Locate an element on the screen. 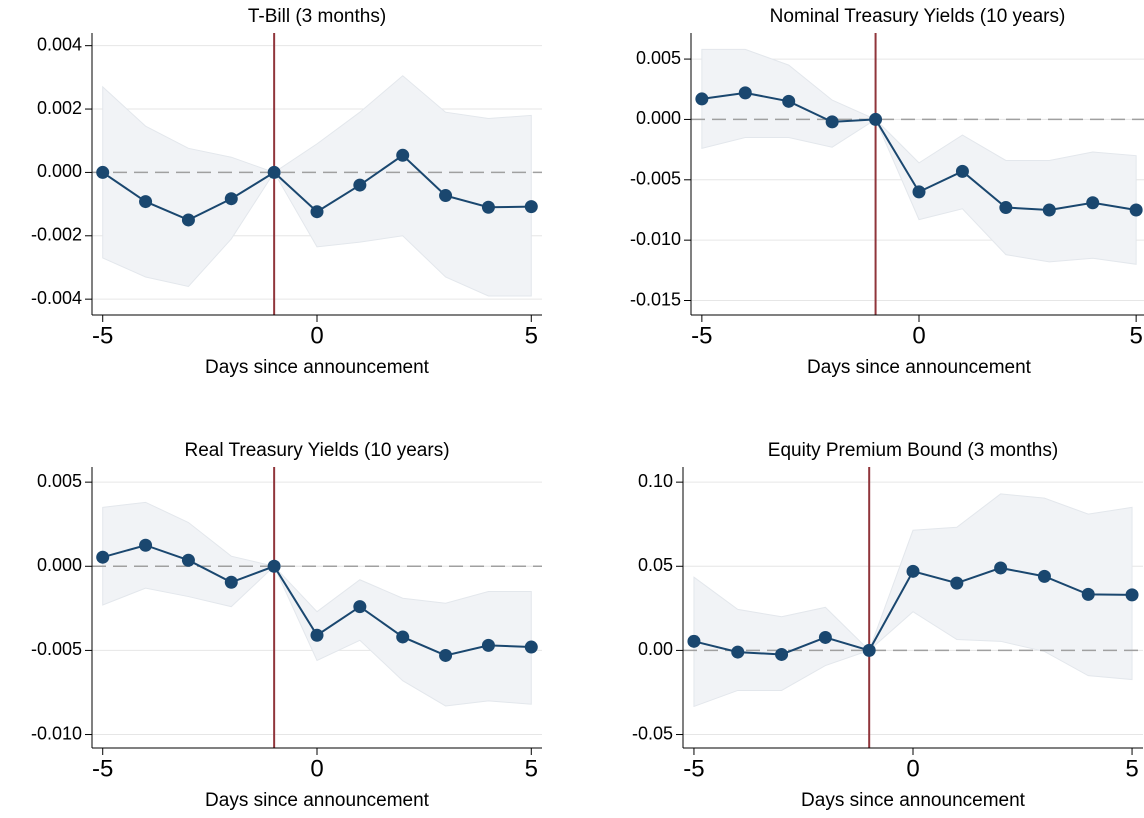 The height and width of the screenshot is (818, 1144). y-tick-label: -0.002 is located at coordinates (56, 235).